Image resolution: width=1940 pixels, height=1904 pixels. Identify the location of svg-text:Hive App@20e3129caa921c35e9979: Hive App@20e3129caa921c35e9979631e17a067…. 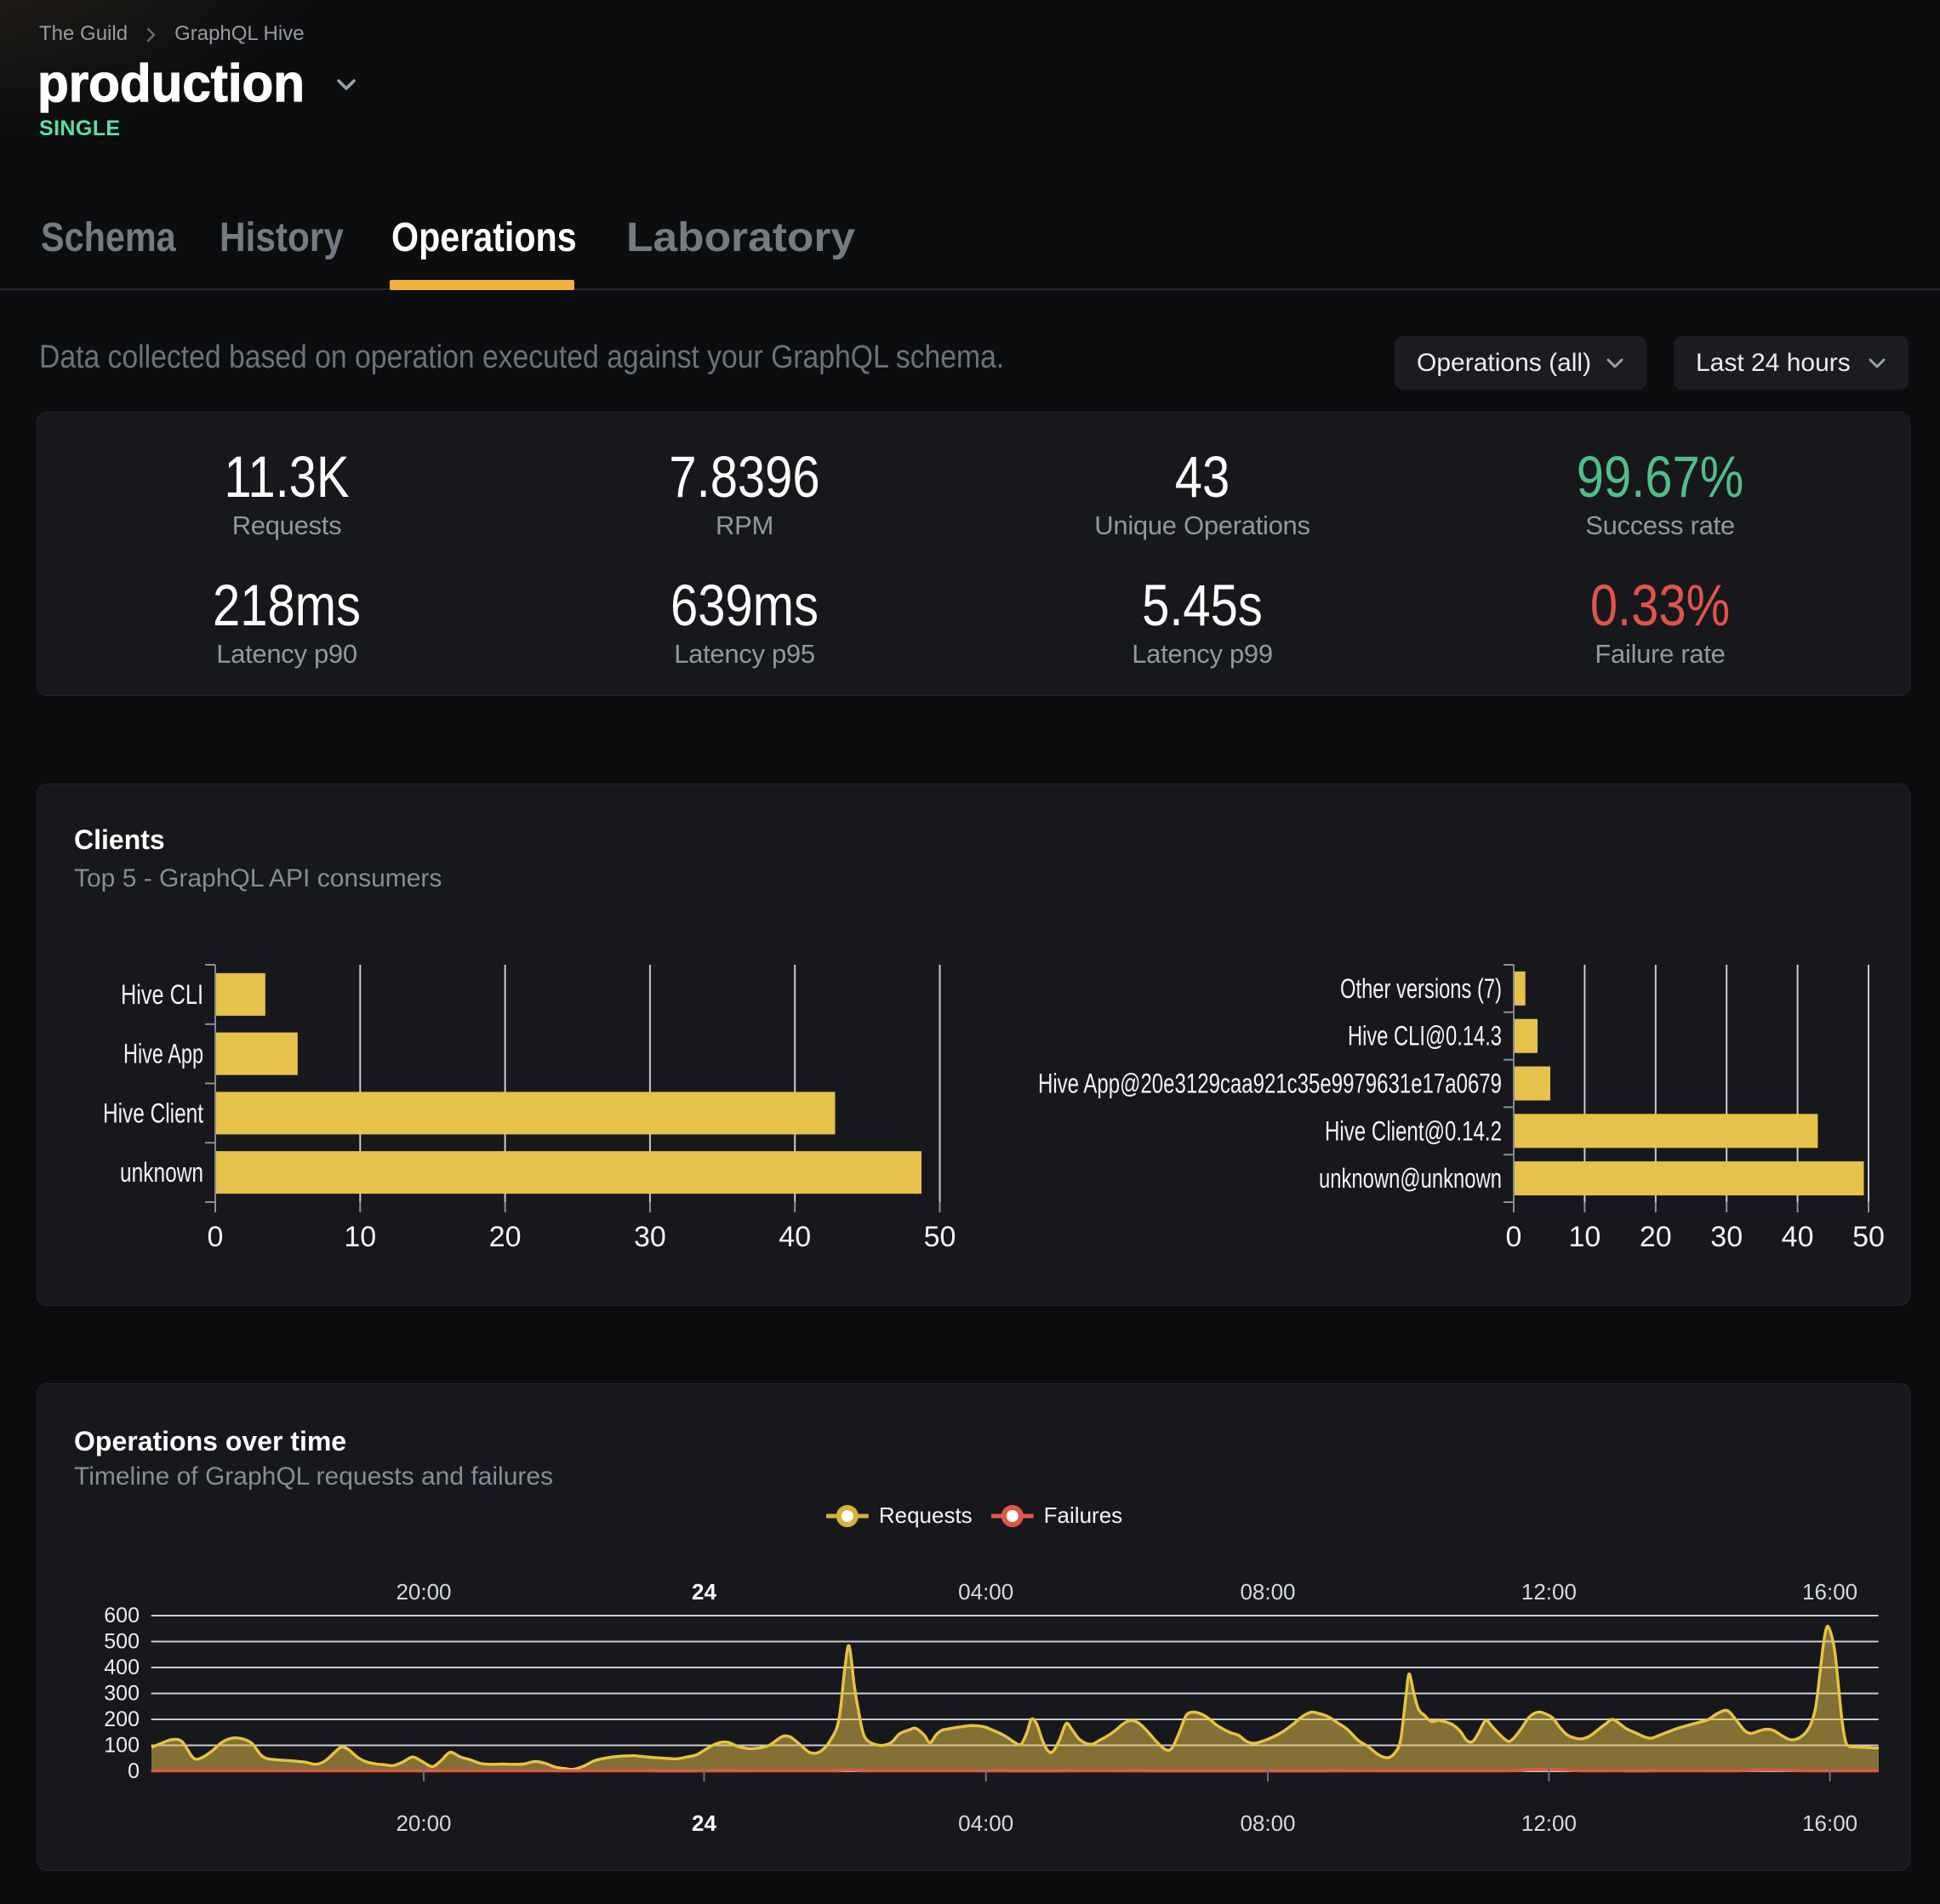
(1270, 1084).